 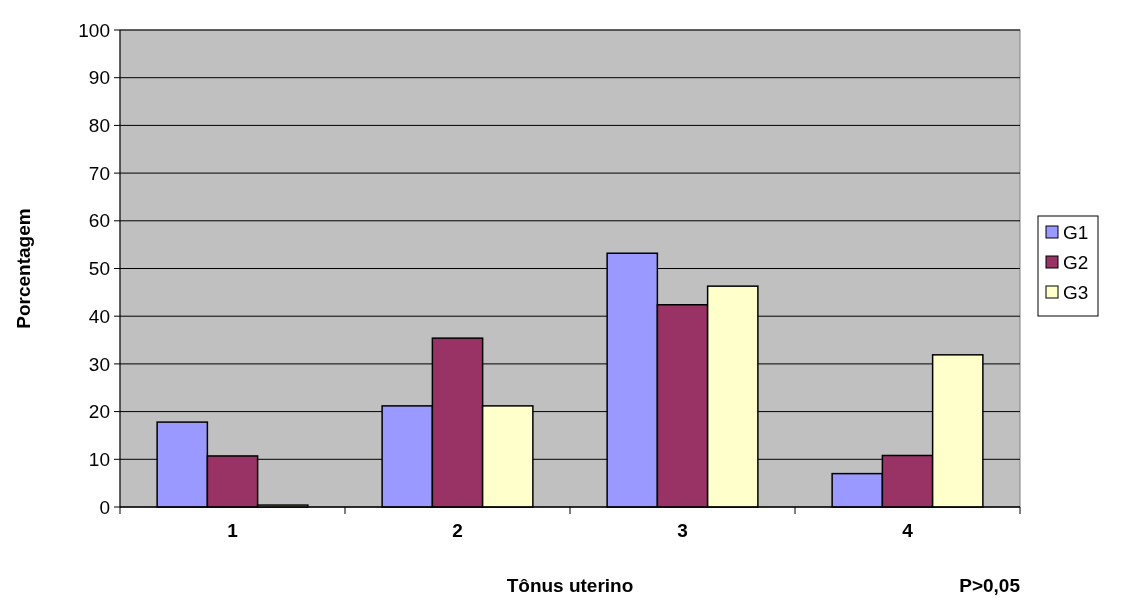 What do you see at coordinates (99, 221) in the screenshot?
I see `y-tick-label: 60` at bounding box center [99, 221].